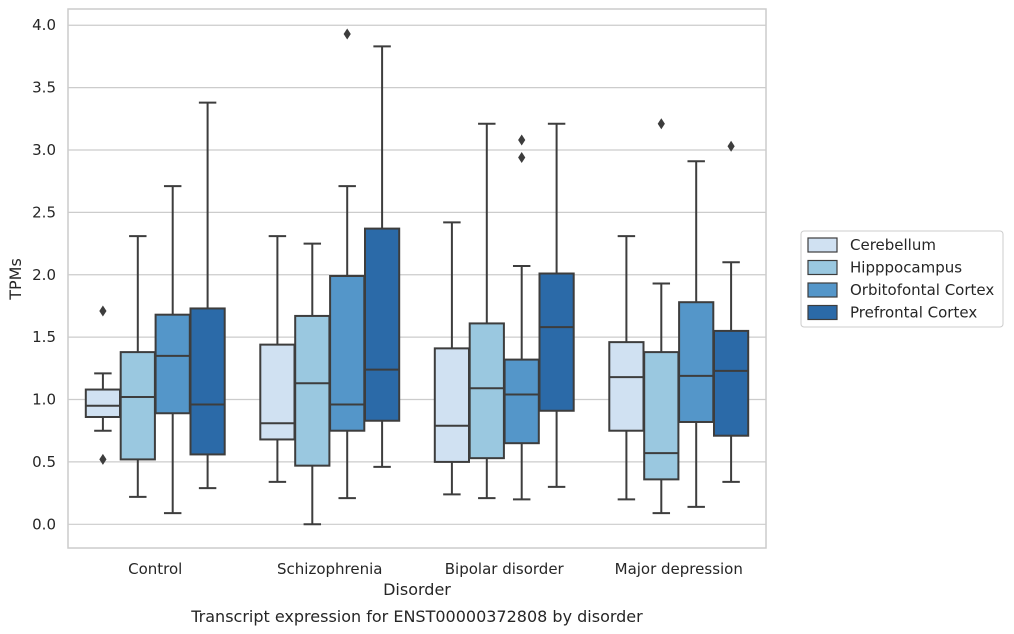 The height and width of the screenshot is (634, 1014). Describe the element at coordinates (679, 569) in the screenshot. I see `x-tick-label: Major depression` at that location.